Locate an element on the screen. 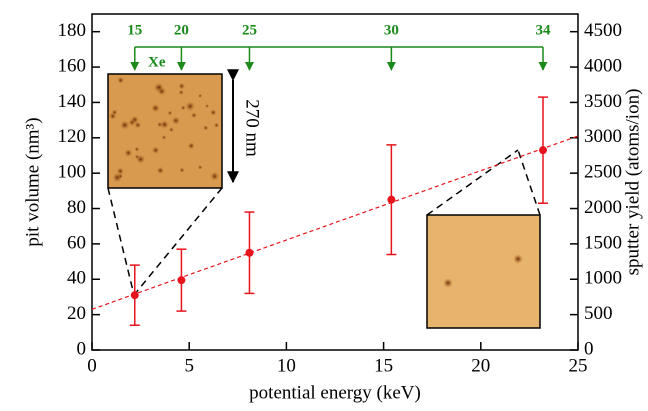  x-tick-label: 20 is located at coordinates (480, 365).